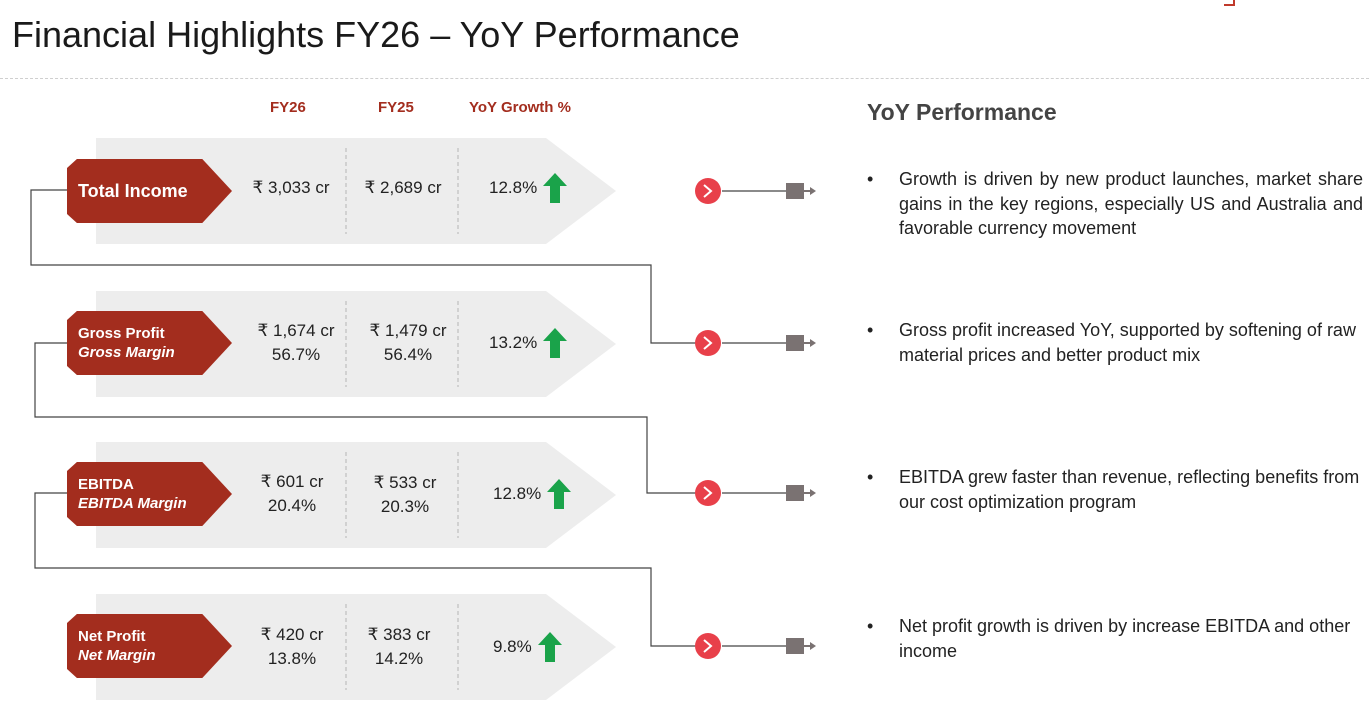 The image size is (1369, 704). Describe the element at coordinates (296, 330) in the screenshot. I see `fy26-value: ₹ 1,674 cr` at that location.